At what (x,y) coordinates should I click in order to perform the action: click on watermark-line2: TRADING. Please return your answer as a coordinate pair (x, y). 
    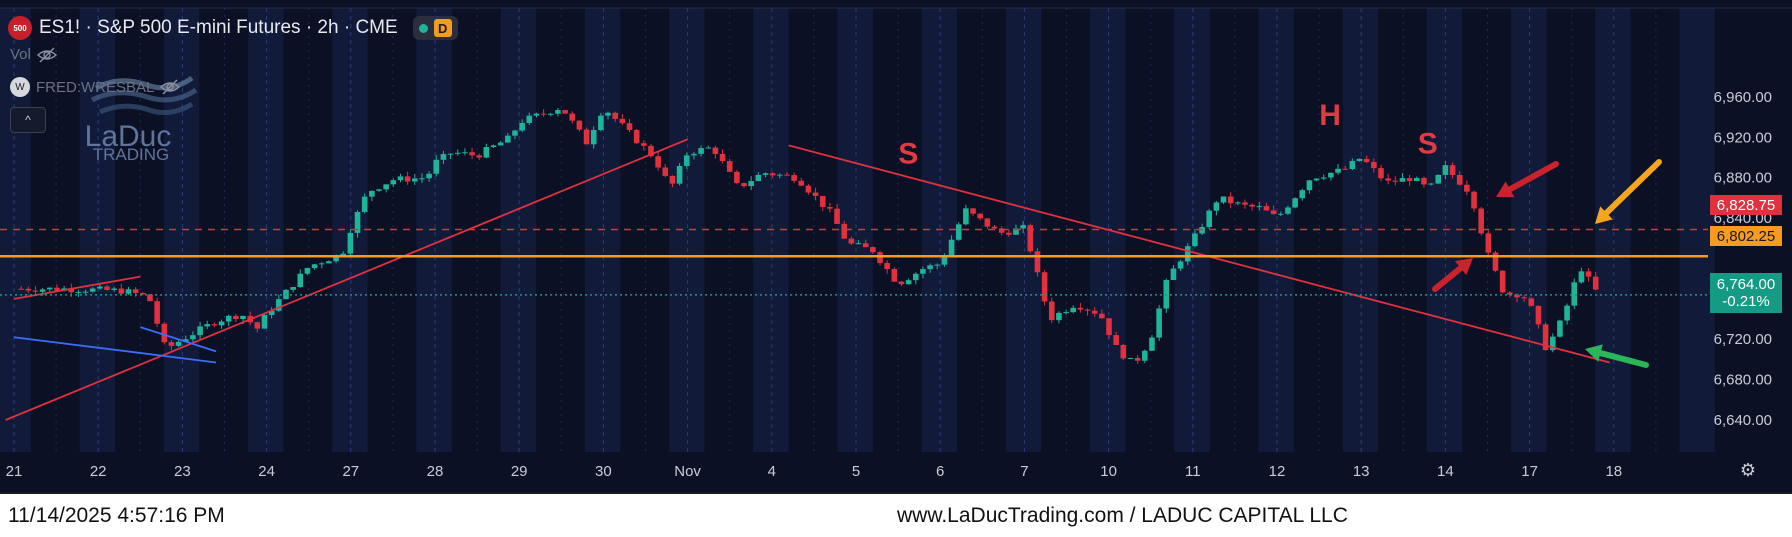
    Looking at the image, I should click on (131, 154).